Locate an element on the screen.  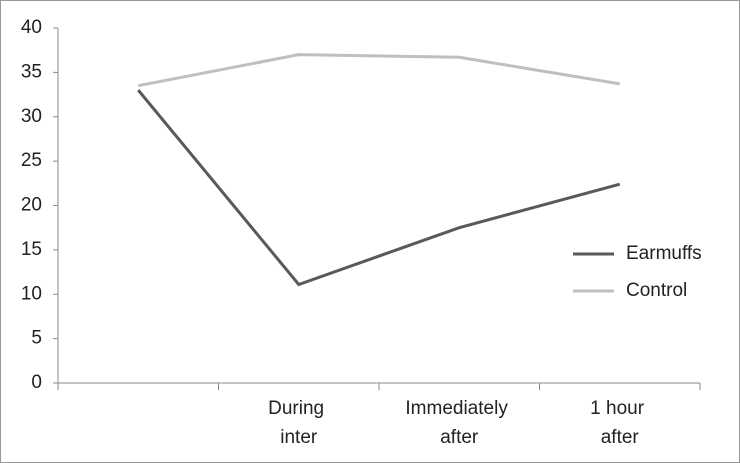
x-tick-label: During inter is located at coordinates (298, 423).